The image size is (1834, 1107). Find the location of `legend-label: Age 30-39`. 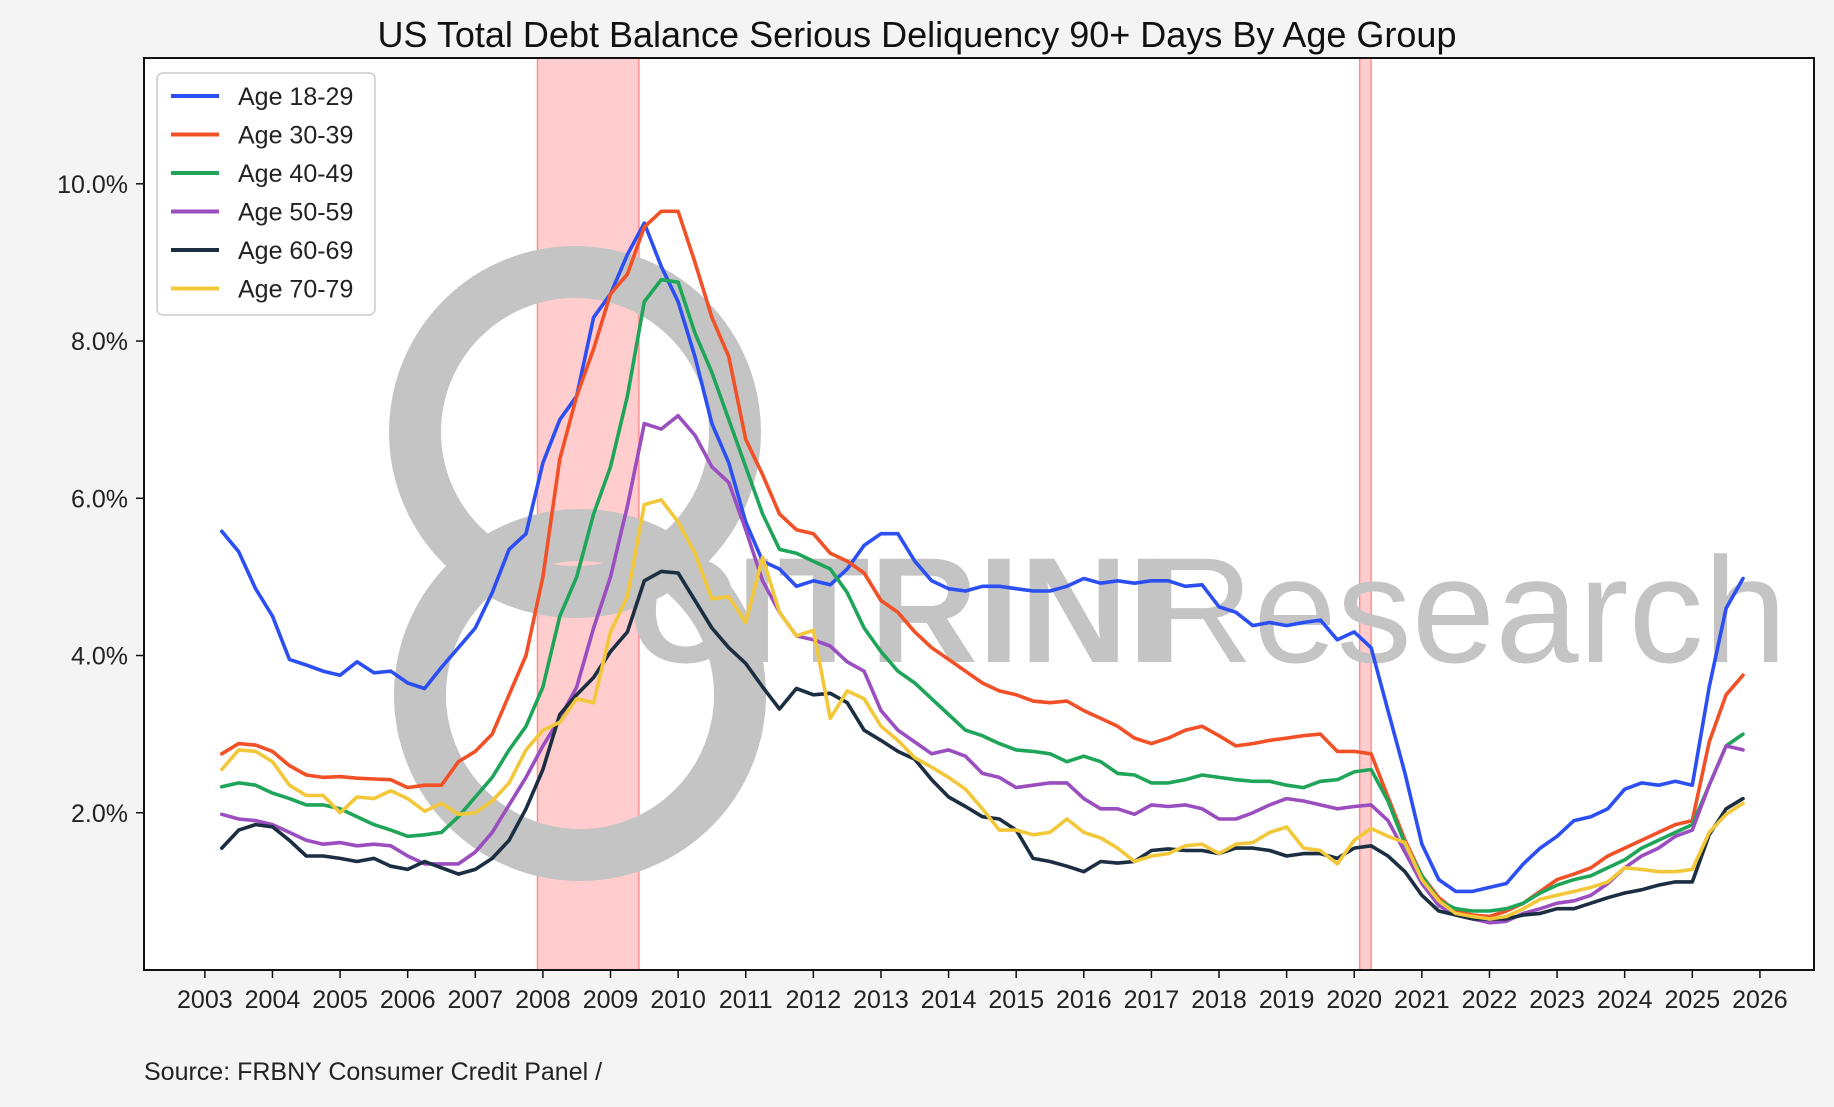

legend-label: Age 30-39 is located at coordinates (295, 136).